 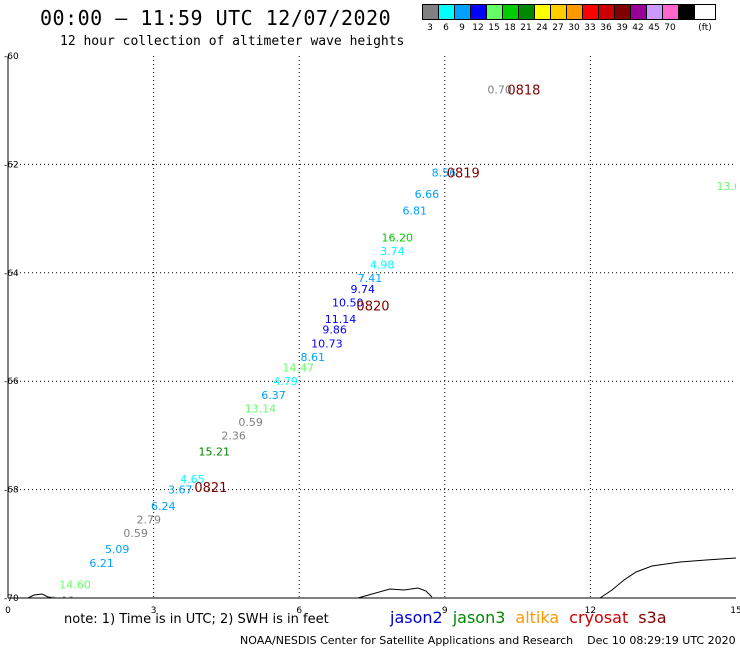 I want to click on legend-bin-label: 42, so click(x=638, y=28).